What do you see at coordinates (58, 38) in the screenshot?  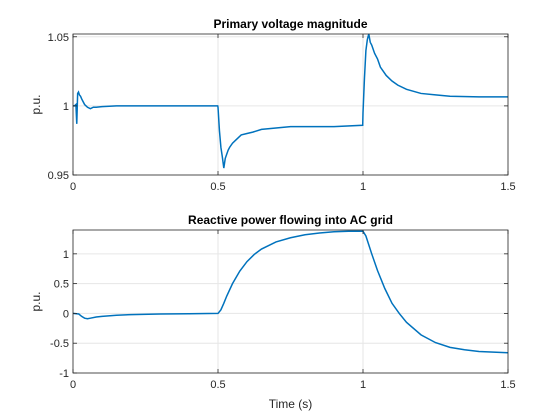 I see `y-tick-label: 1.05` at bounding box center [58, 38].